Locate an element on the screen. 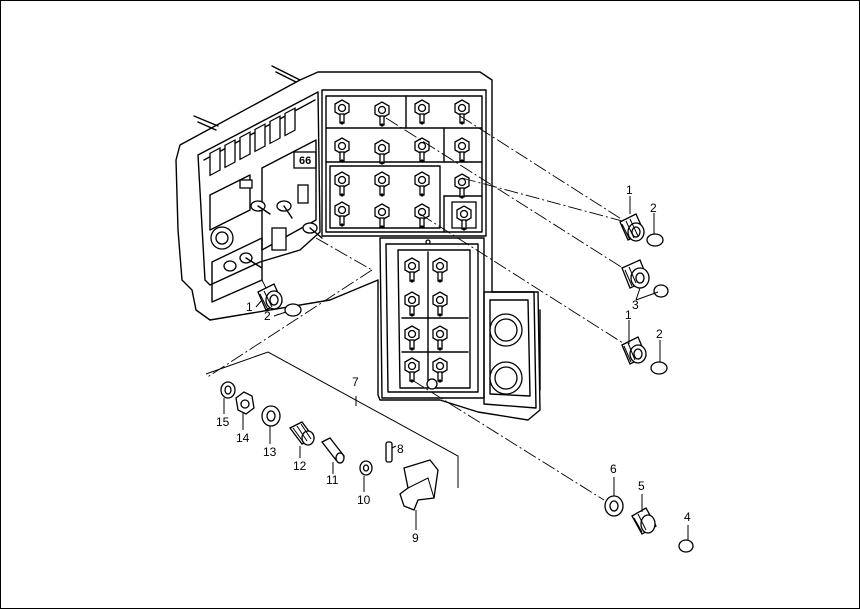 This screenshot has height=609, width=860. callout-15: 15 is located at coordinates (223, 422).